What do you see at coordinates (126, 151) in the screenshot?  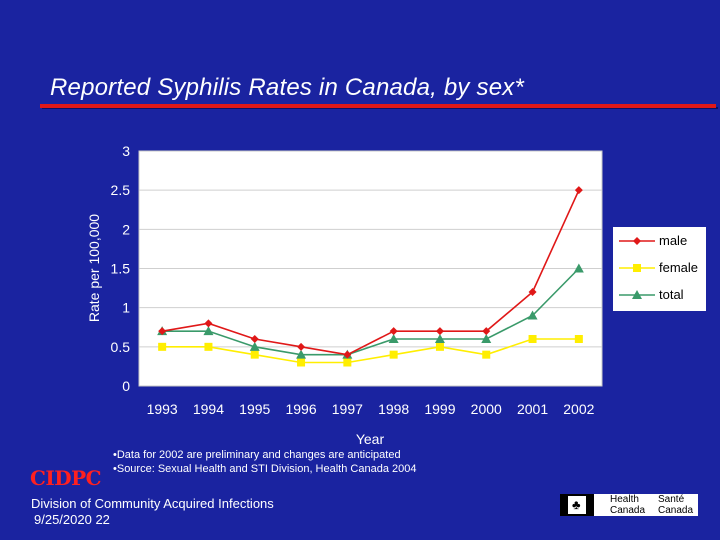 I see `y-tick-label: 3` at bounding box center [126, 151].